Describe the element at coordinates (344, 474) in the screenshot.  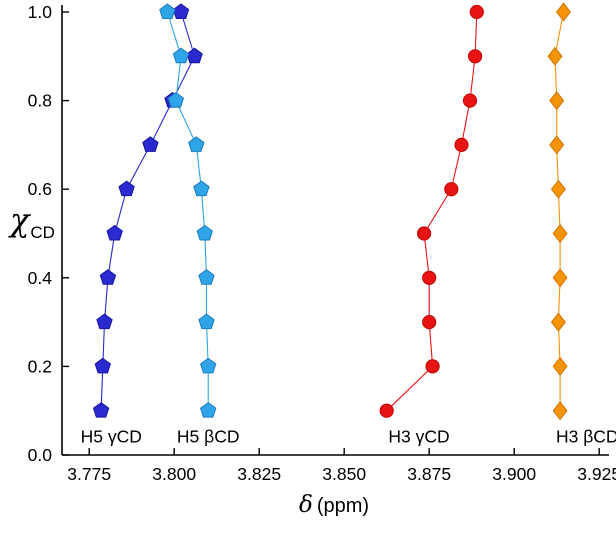
I see `x-tick-label: 3.850` at that location.